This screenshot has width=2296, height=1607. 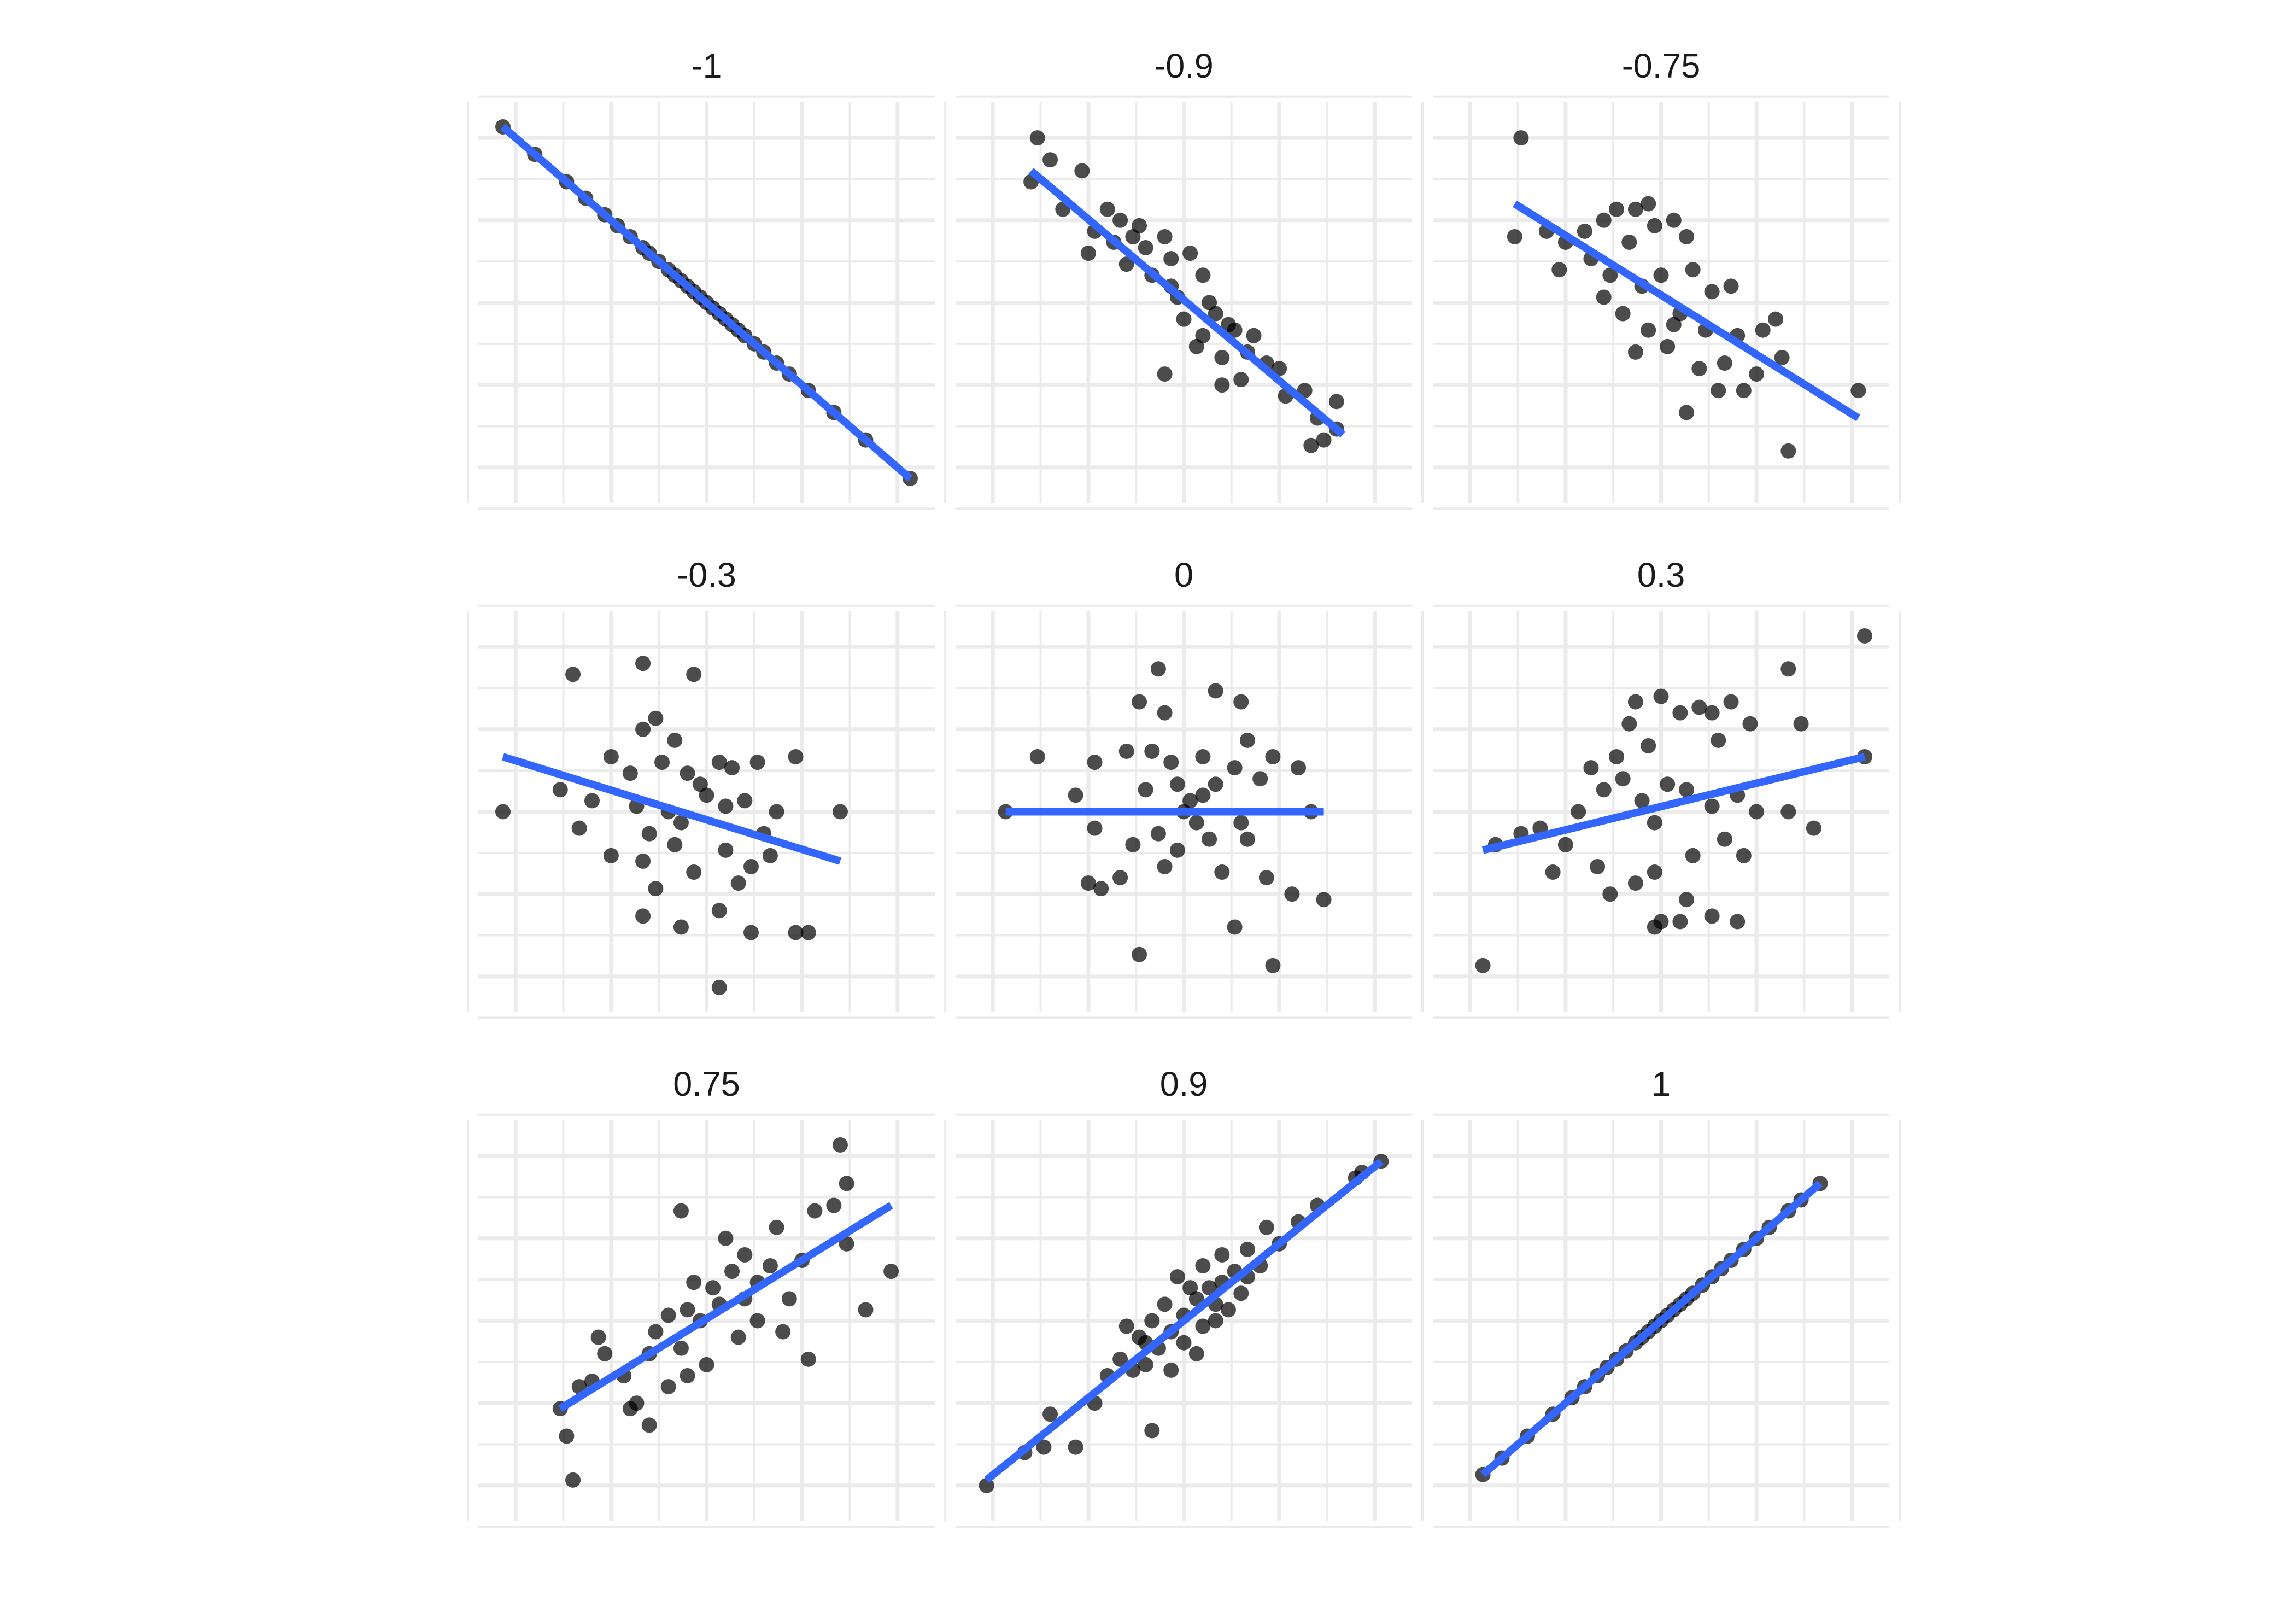 I want to click on panel-title: 0, so click(x=1183, y=575).